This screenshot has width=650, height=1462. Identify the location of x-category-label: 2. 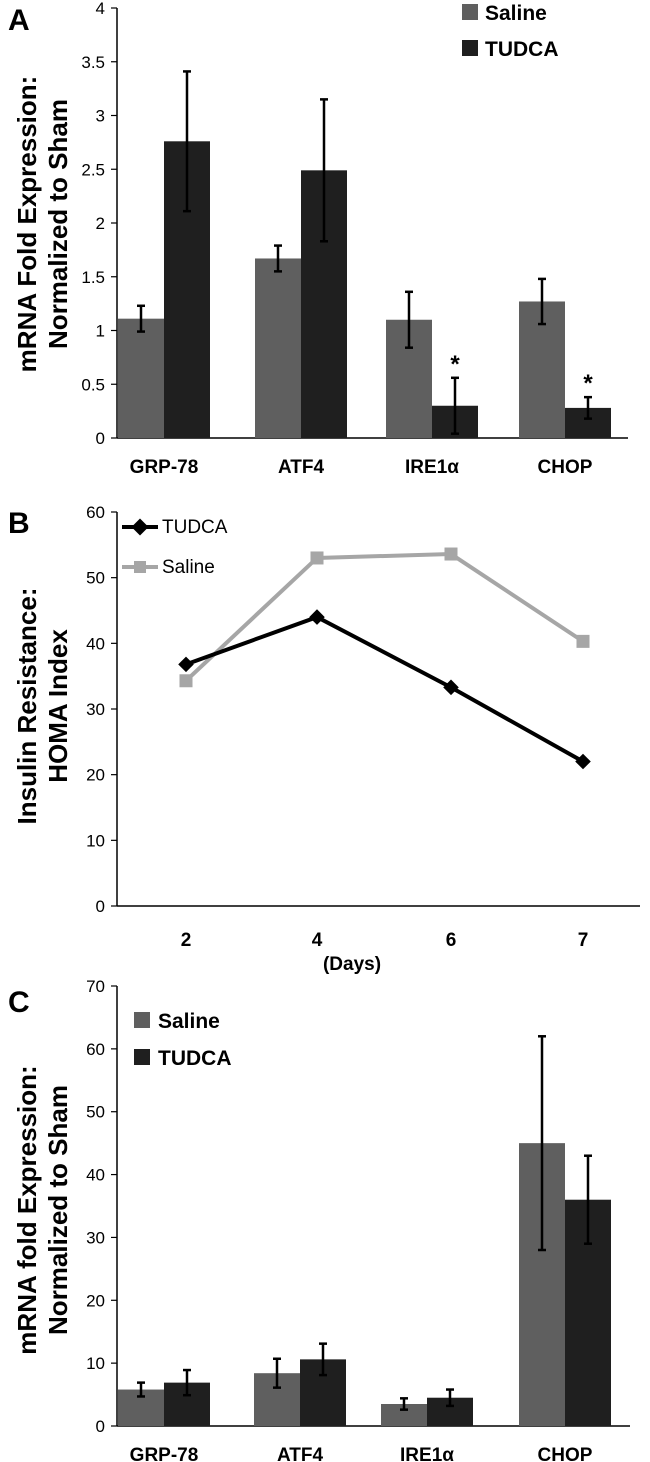
(186, 940).